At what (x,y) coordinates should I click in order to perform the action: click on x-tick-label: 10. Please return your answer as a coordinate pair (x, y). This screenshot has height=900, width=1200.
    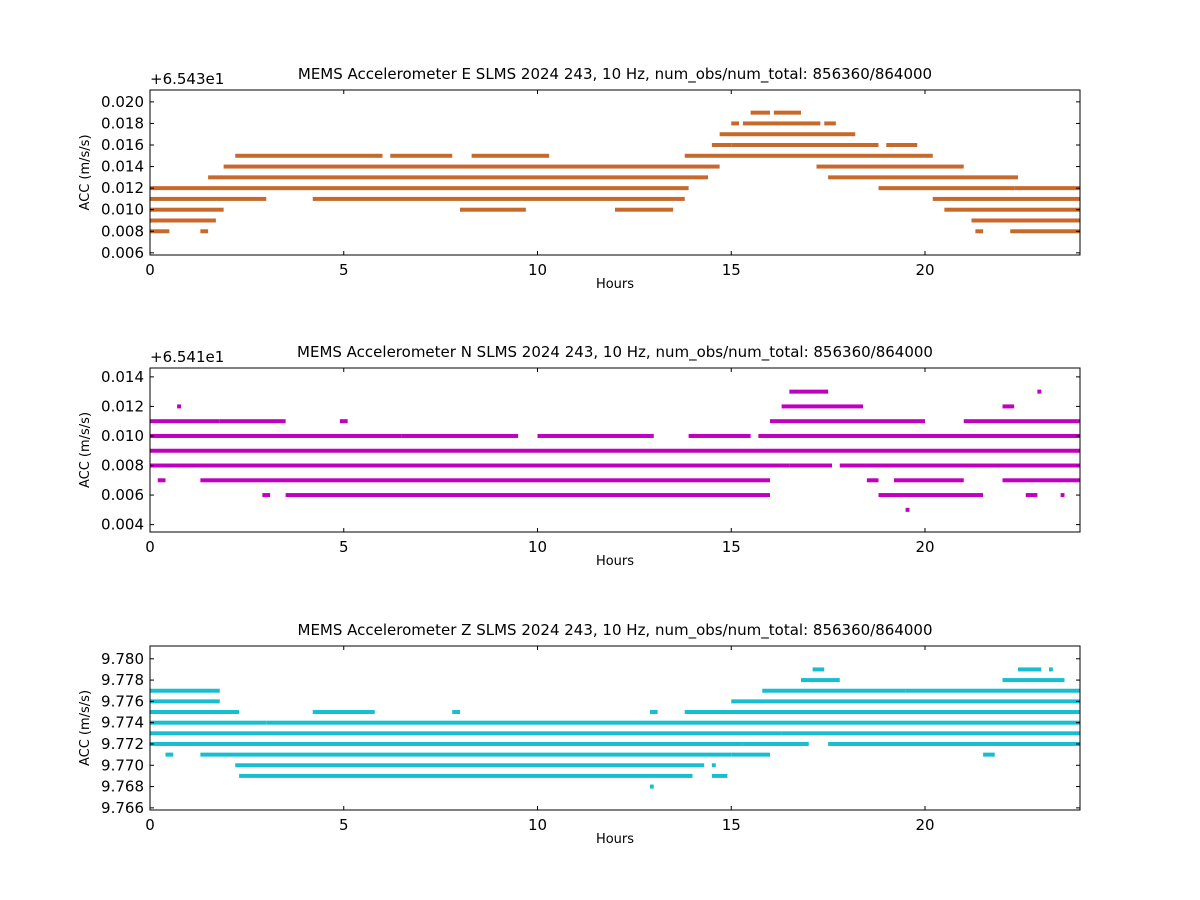
    Looking at the image, I should click on (537, 270).